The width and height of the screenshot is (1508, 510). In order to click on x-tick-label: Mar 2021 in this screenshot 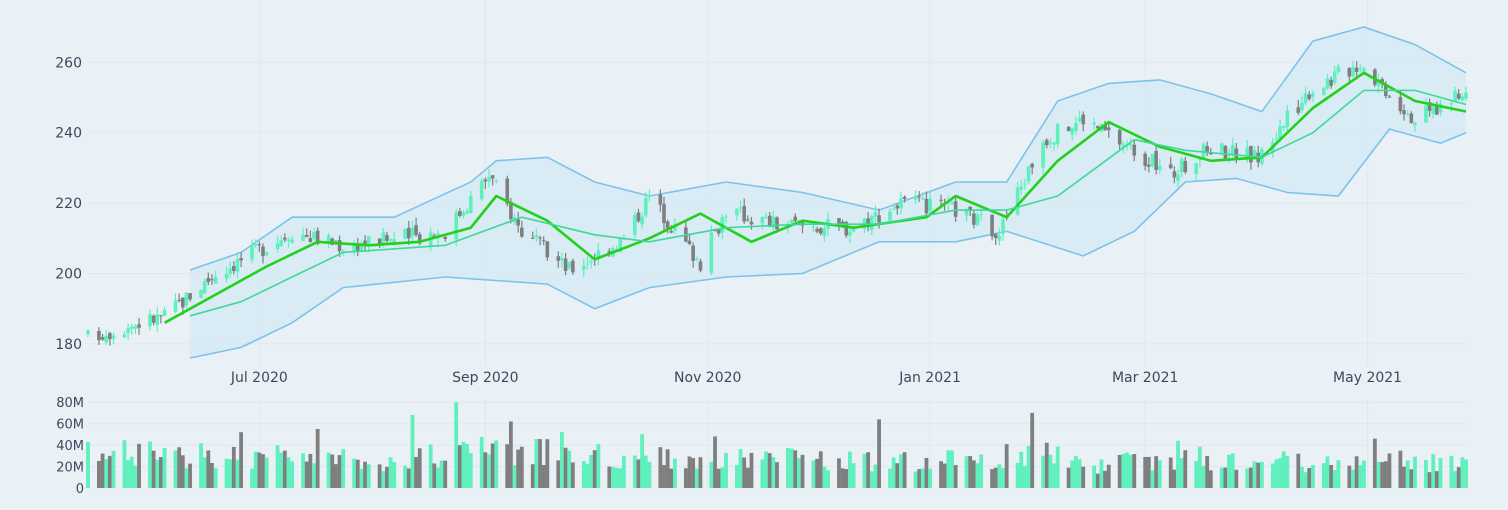, I will do `click(1145, 378)`.